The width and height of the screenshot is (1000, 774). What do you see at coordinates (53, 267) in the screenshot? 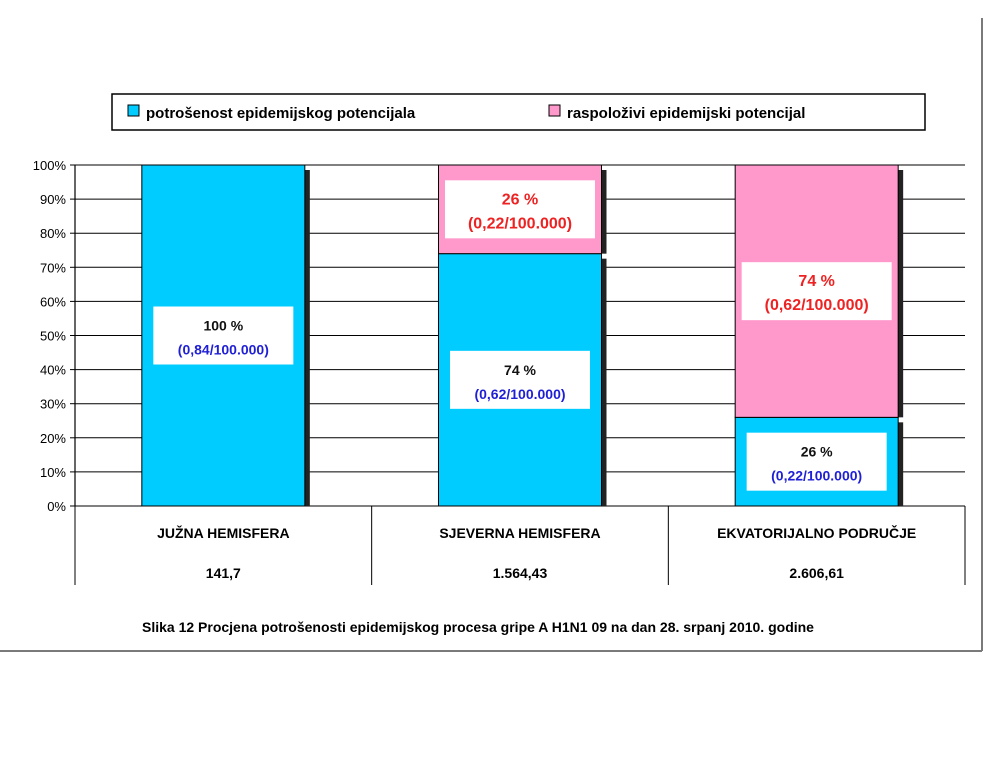
I see `y-tick-label: 70%` at bounding box center [53, 267].